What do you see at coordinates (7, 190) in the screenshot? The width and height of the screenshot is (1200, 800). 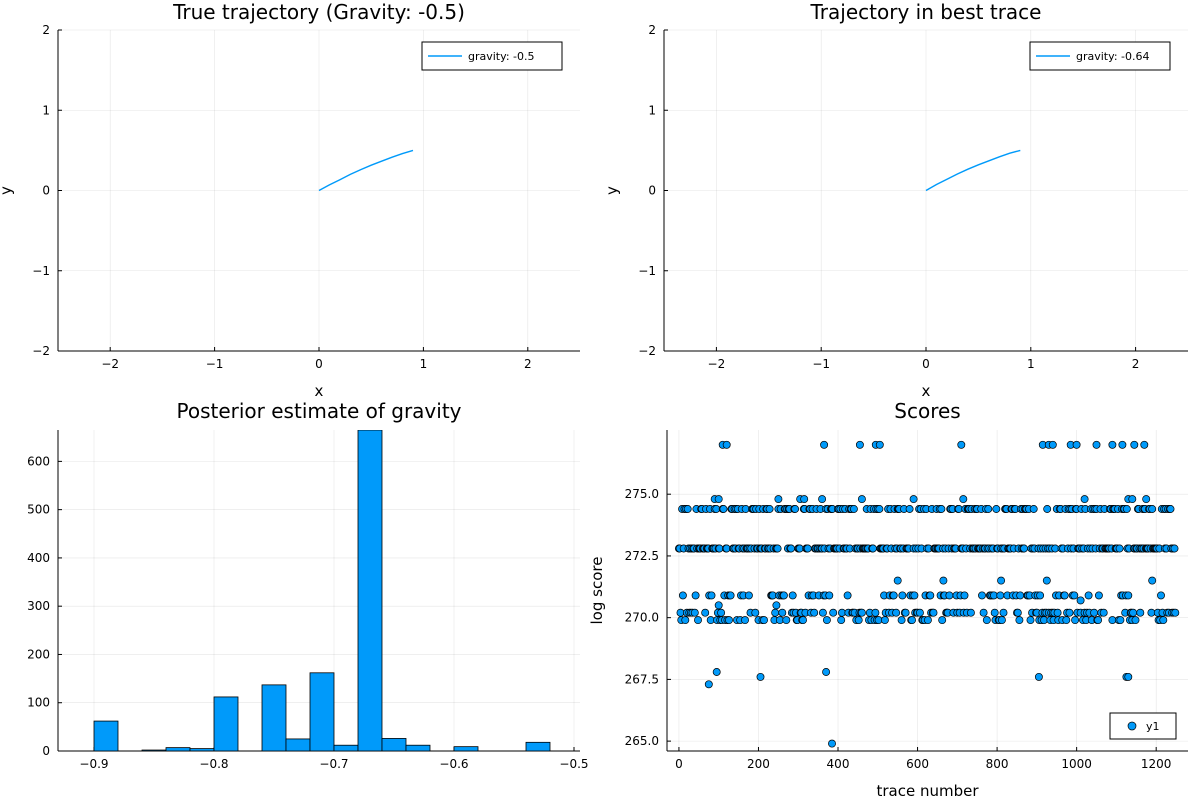 I see `y-axis-label: y` at bounding box center [7, 190].